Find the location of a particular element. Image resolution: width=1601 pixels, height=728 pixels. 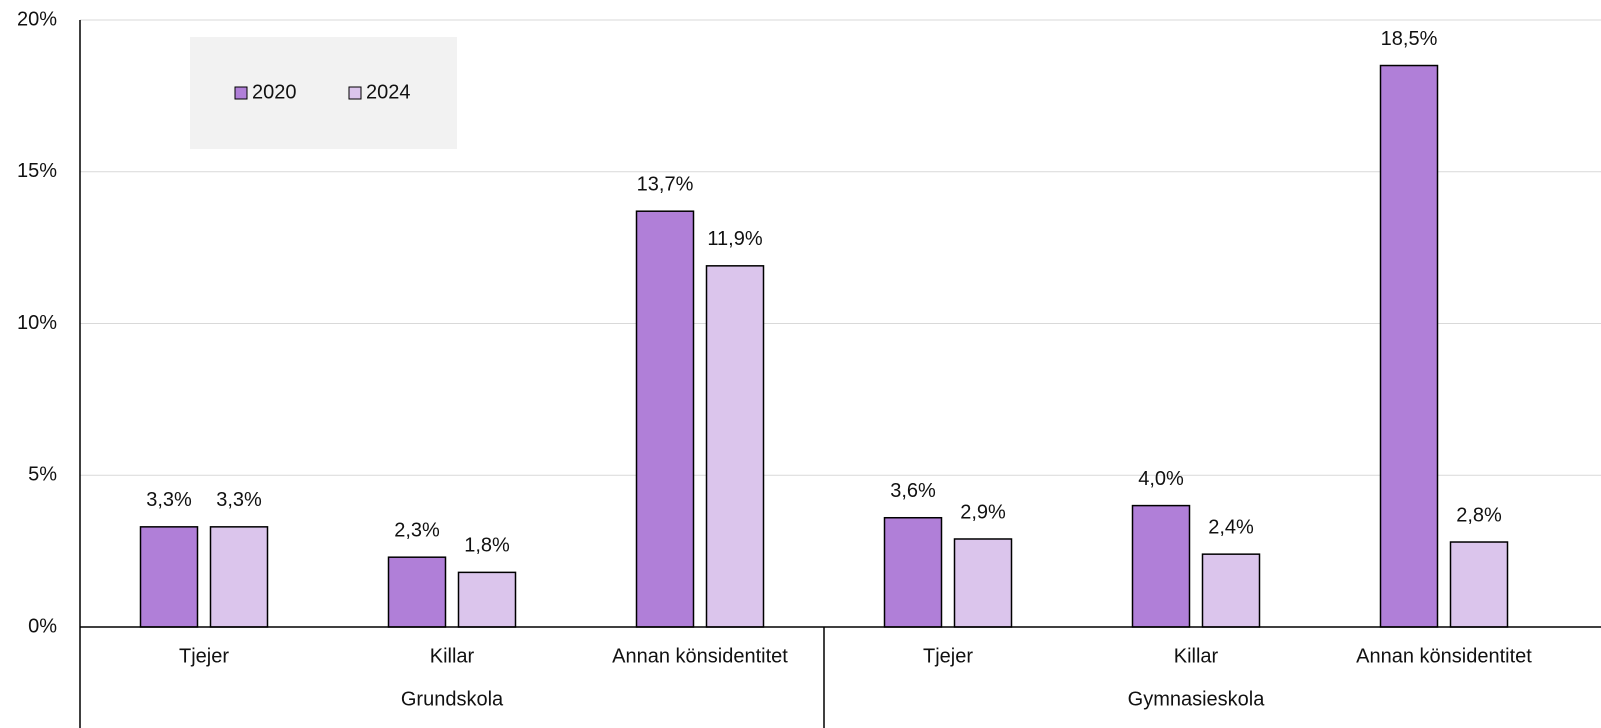

data-label: 1,8% is located at coordinates (487, 546).